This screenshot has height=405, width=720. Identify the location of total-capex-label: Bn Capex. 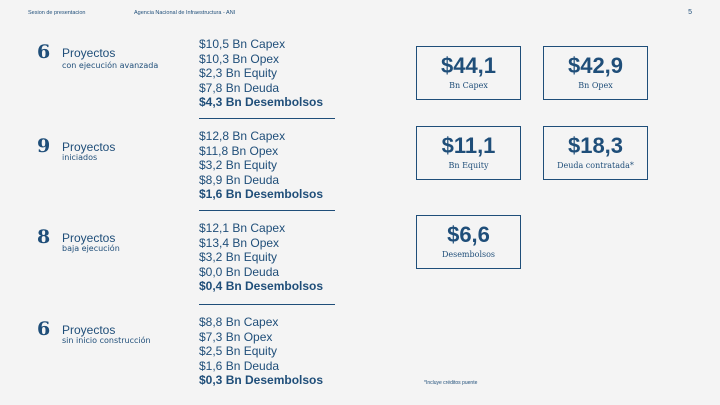
(468, 85).